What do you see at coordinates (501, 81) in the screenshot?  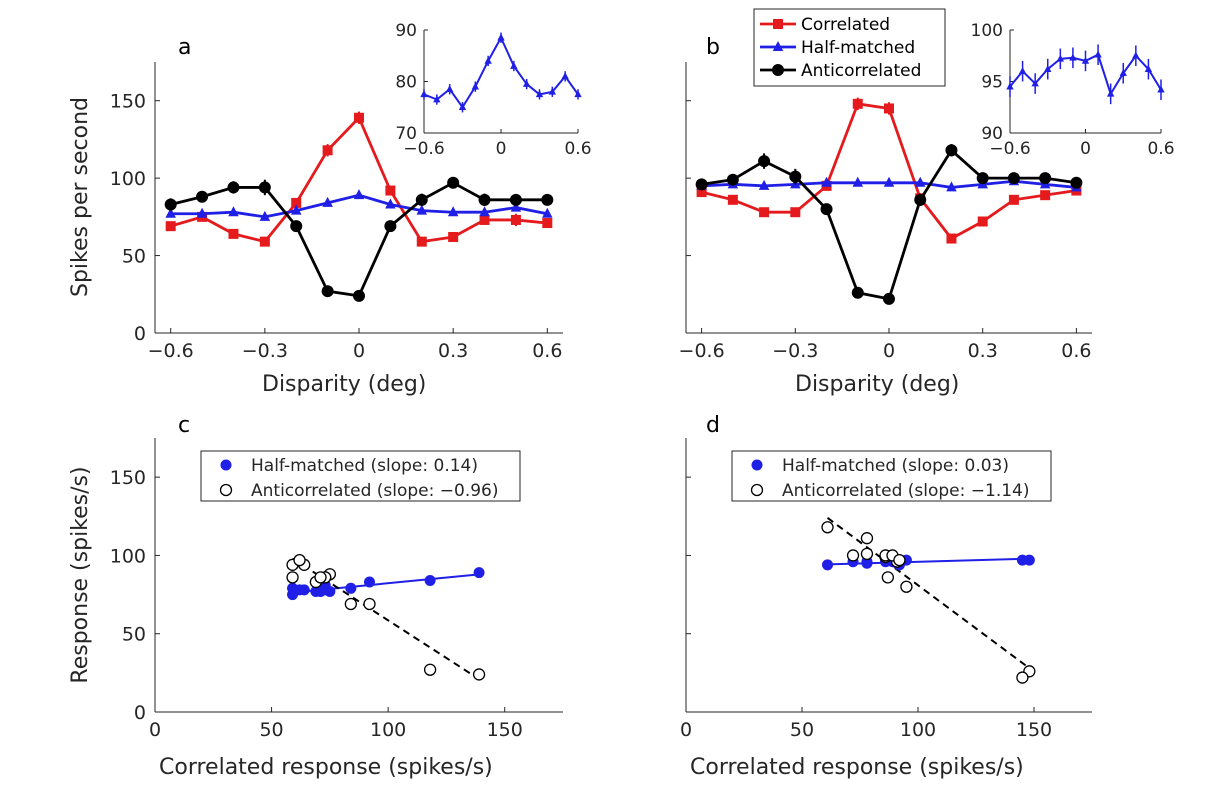 I see `inset-background` at bounding box center [501, 81].